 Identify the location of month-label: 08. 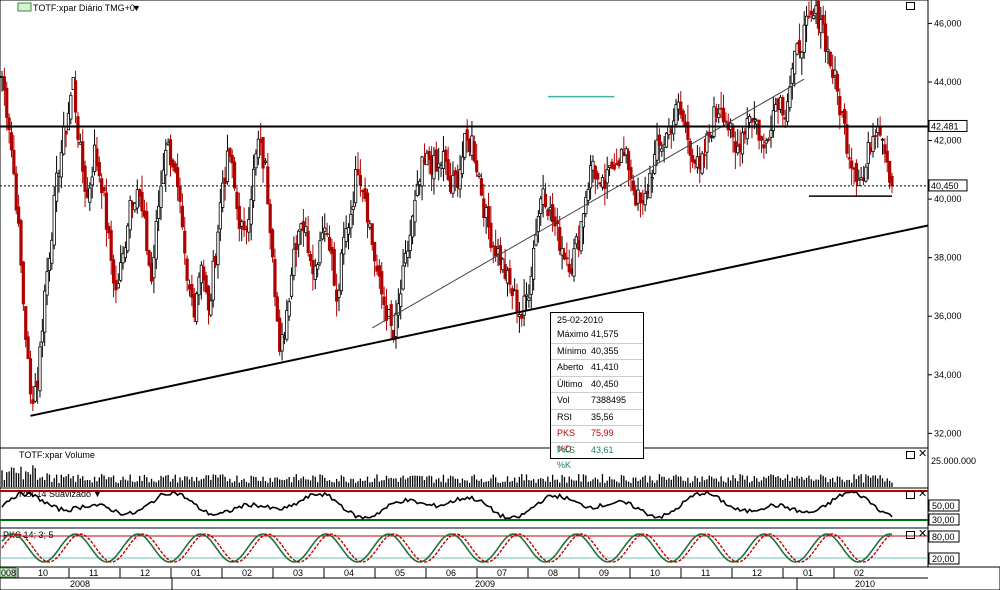
(553, 573).